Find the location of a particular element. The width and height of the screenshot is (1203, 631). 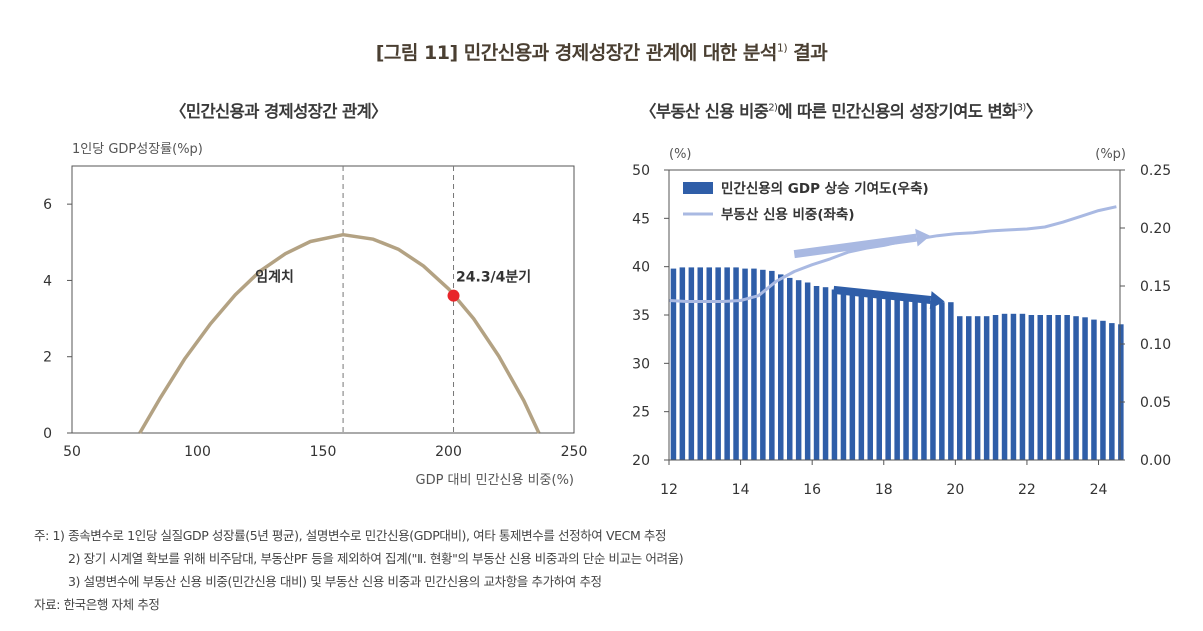

left-y-tick-label: 2 is located at coordinates (47, 358).